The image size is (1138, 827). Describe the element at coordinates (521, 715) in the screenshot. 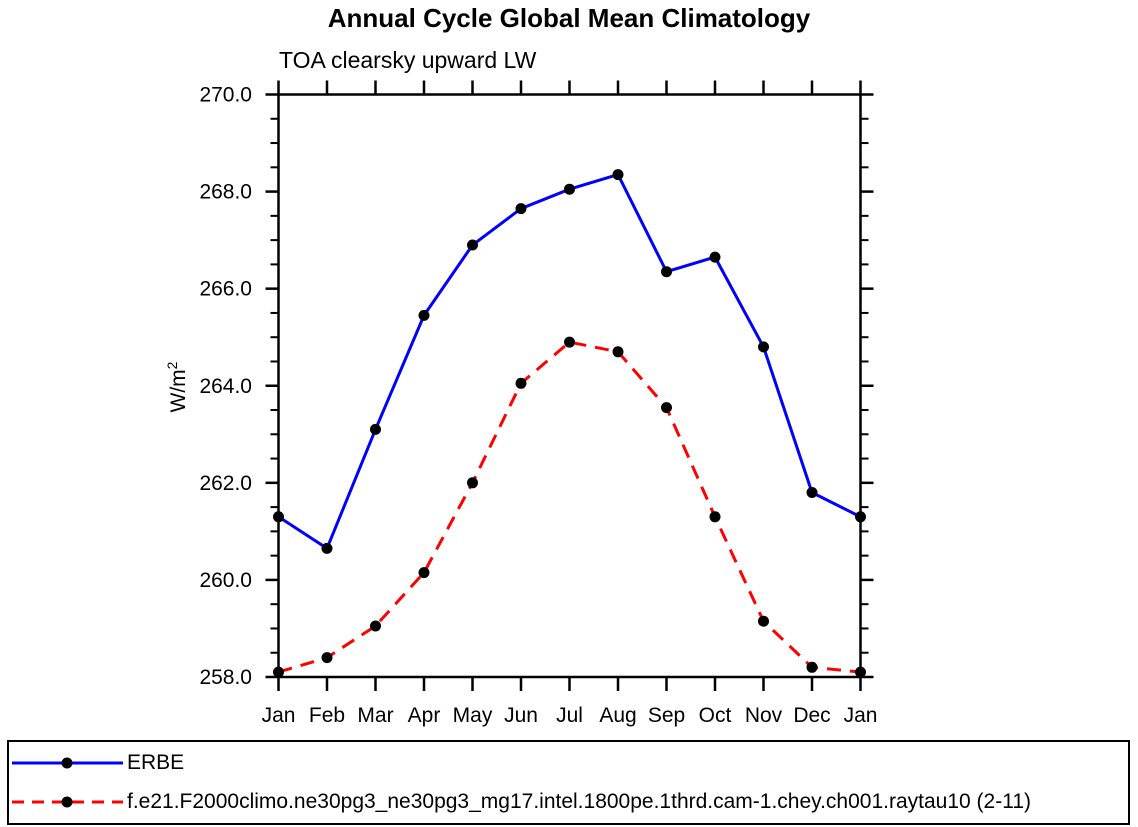

I see `x-axis-tick-label: Jun` at that location.